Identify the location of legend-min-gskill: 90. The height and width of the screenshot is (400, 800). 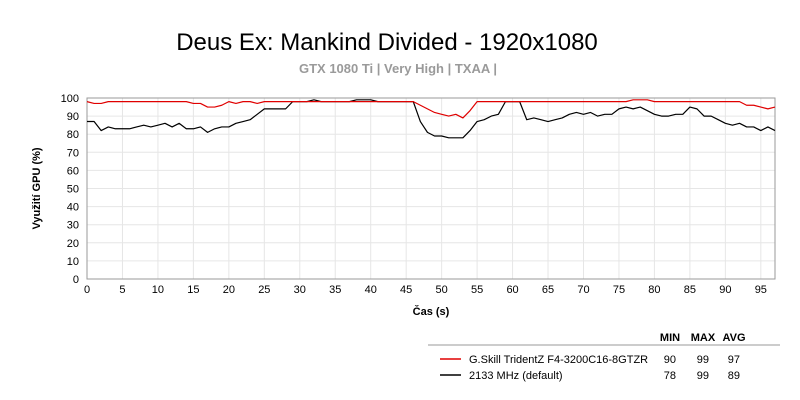
(670, 360).